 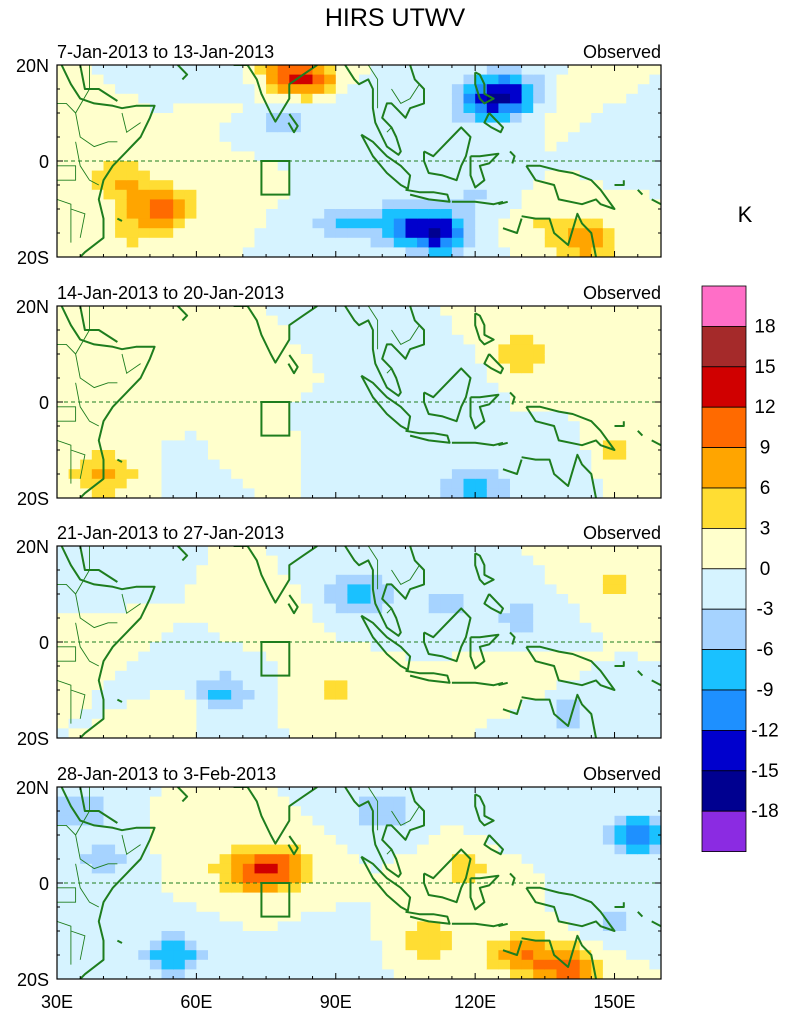 I want to click on x-tick-label: 150E, so click(x=615, y=1002).